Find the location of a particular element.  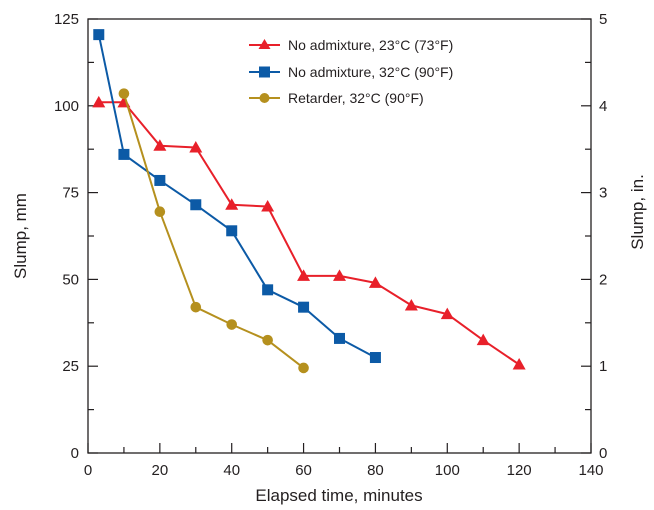

y-right-tick-label: 1 is located at coordinates (603, 366).